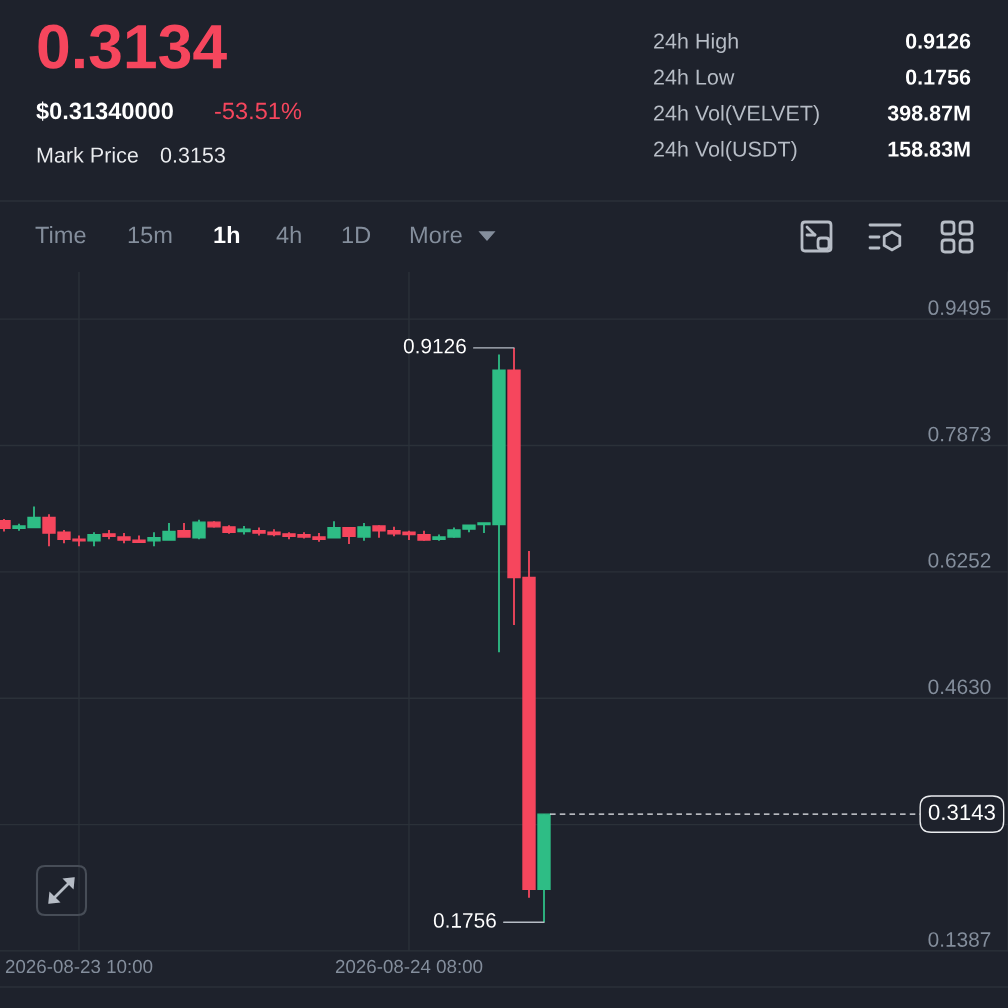 The image size is (1008, 1008). I want to click on y-tick-label: 0.4630, so click(959, 687).